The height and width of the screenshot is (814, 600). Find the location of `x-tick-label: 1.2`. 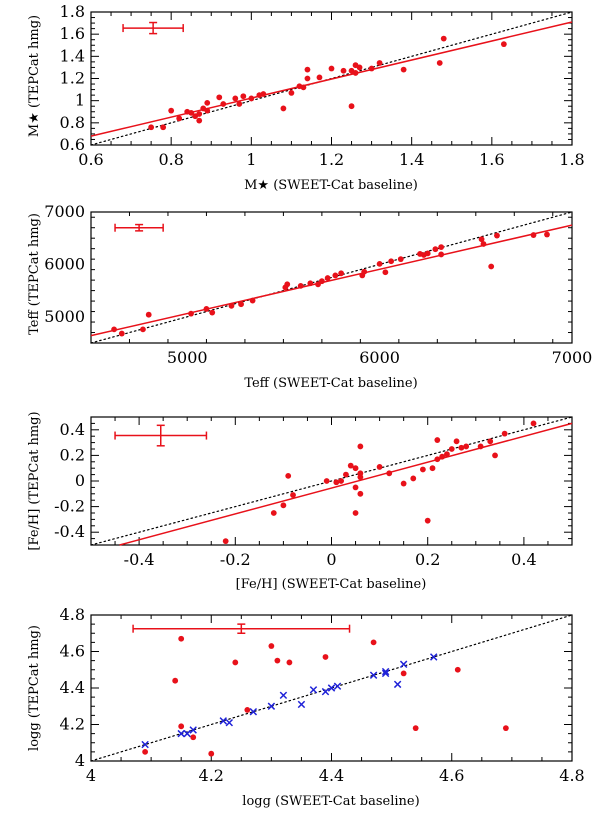

x-tick-label: 1.2 is located at coordinates (331, 159).